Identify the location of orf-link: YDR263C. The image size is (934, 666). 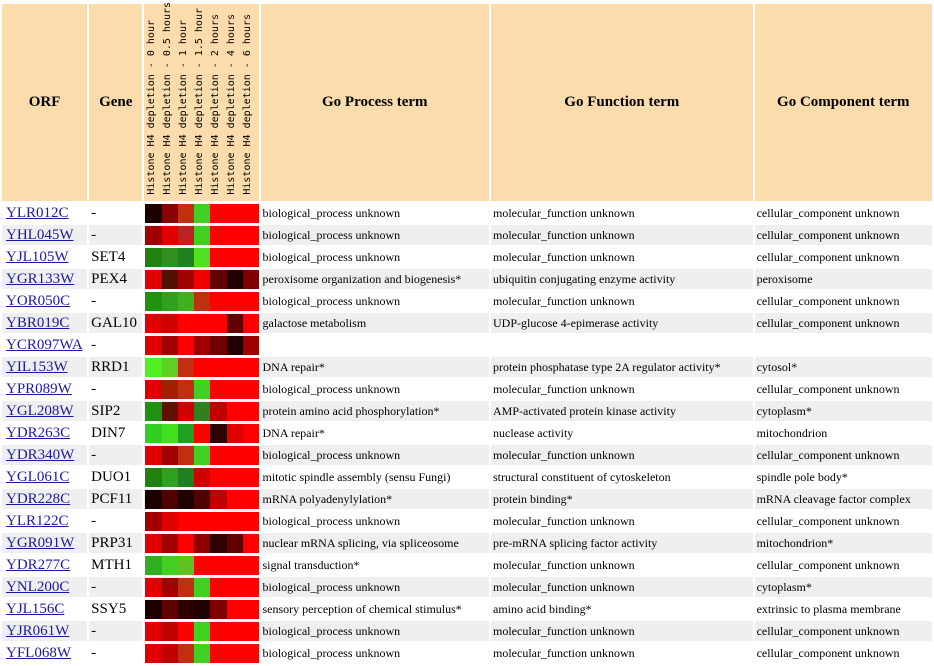
(38, 432).